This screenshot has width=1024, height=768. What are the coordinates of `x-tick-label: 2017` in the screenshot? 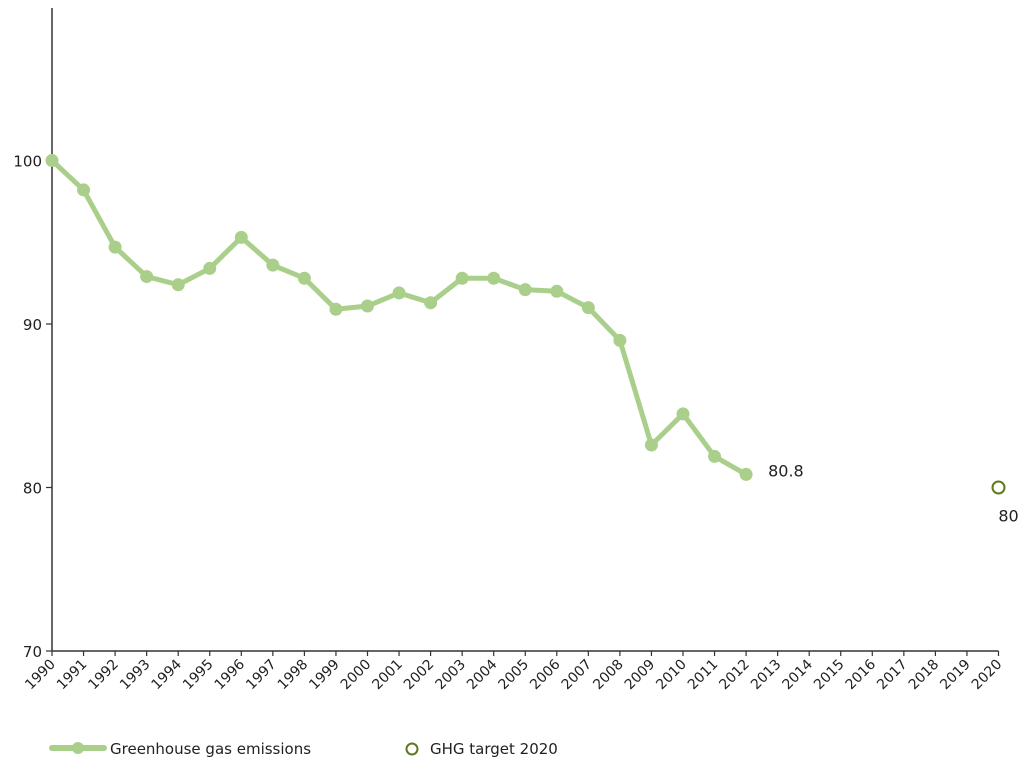 It's located at (892, 675).